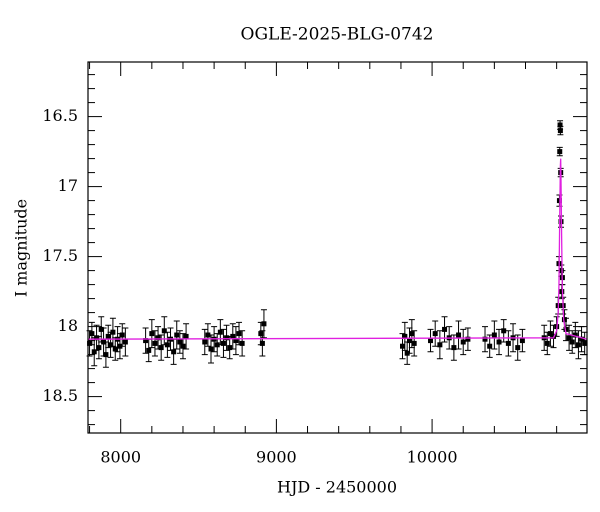 The width and height of the screenshot is (600, 512). I want to click on chart-title: OGLE-2025-BLG-0742, so click(337, 35).